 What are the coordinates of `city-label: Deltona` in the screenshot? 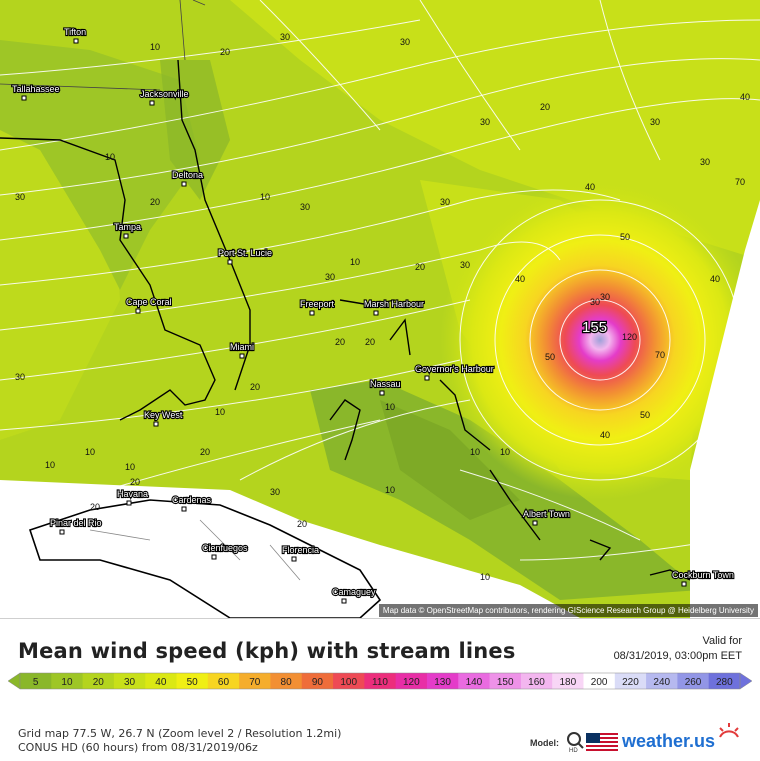 It's located at (187, 175).